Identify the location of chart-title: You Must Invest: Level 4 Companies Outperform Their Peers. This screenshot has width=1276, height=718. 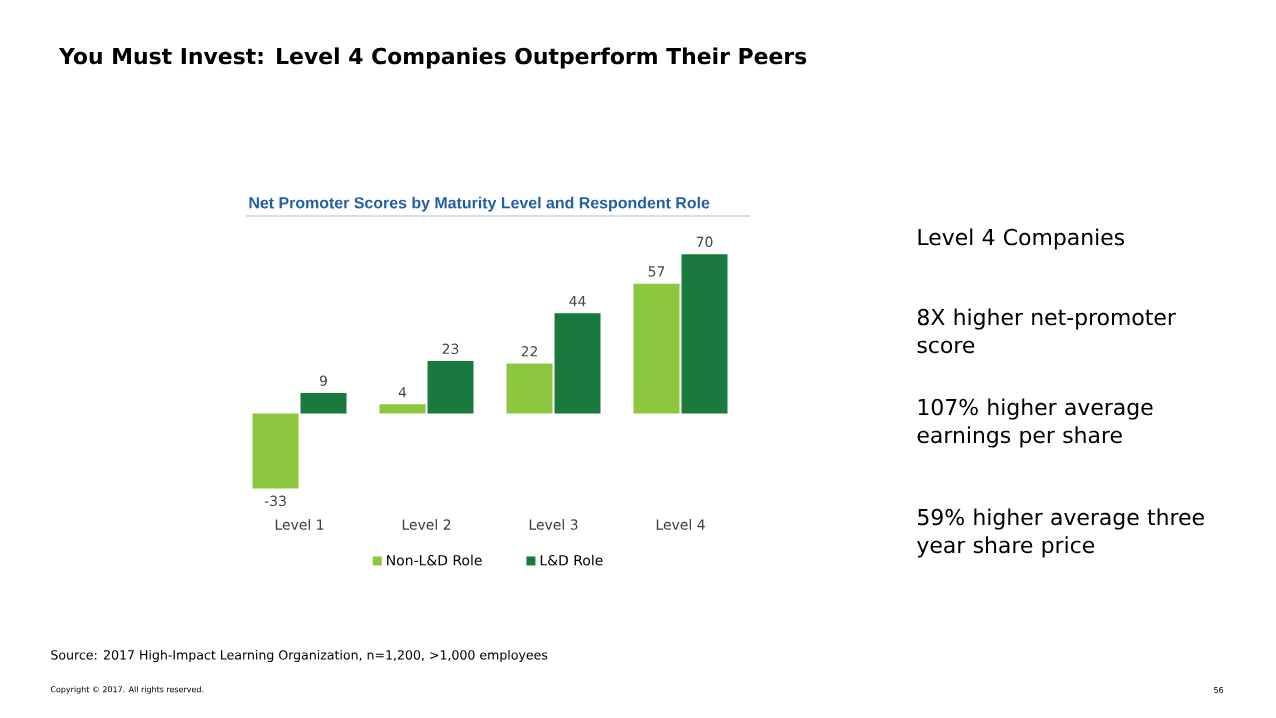
(432, 58).